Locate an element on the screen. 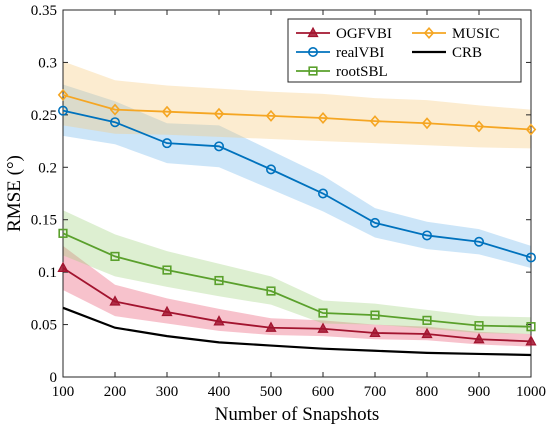 The height and width of the screenshot is (432, 550). legend-label-realvbi: realVBI is located at coordinates (360, 53).